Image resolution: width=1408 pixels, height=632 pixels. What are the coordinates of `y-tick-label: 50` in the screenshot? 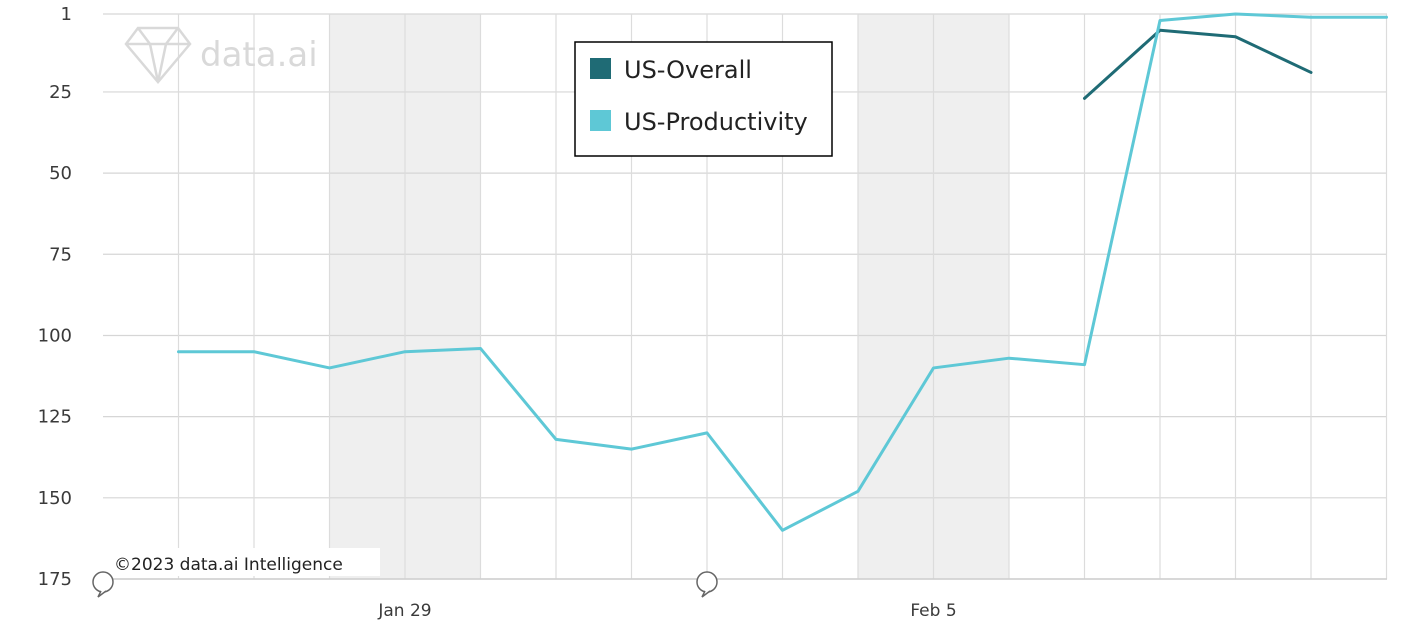 It's located at (60, 173).